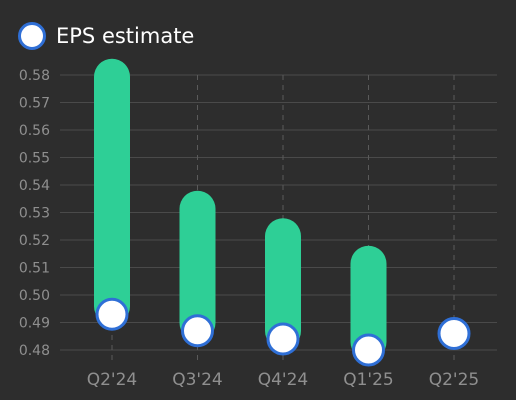 This screenshot has height=400, width=516. Describe the element at coordinates (34, 186) in the screenshot. I see `y-tick-label: 0.54` at that location.